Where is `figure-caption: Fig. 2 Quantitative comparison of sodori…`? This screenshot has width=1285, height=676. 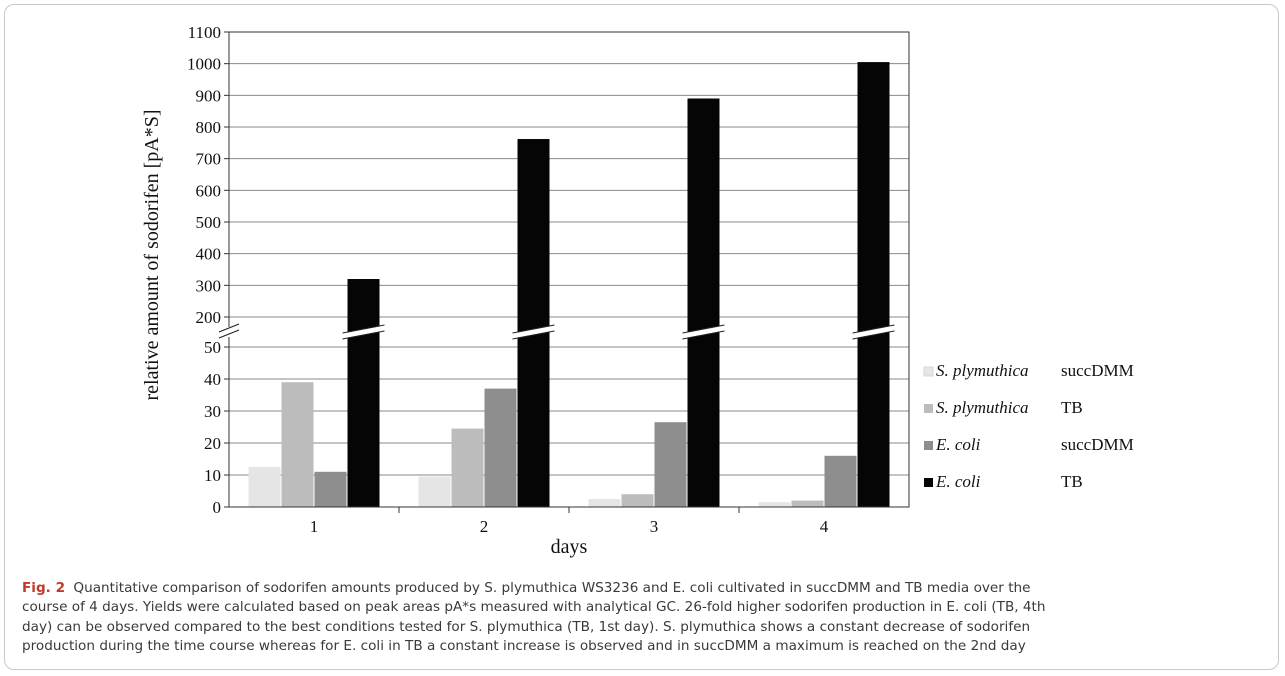
figure-caption: Fig. 2 Quantitative comparison of sodori… is located at coordinates (642, 618).